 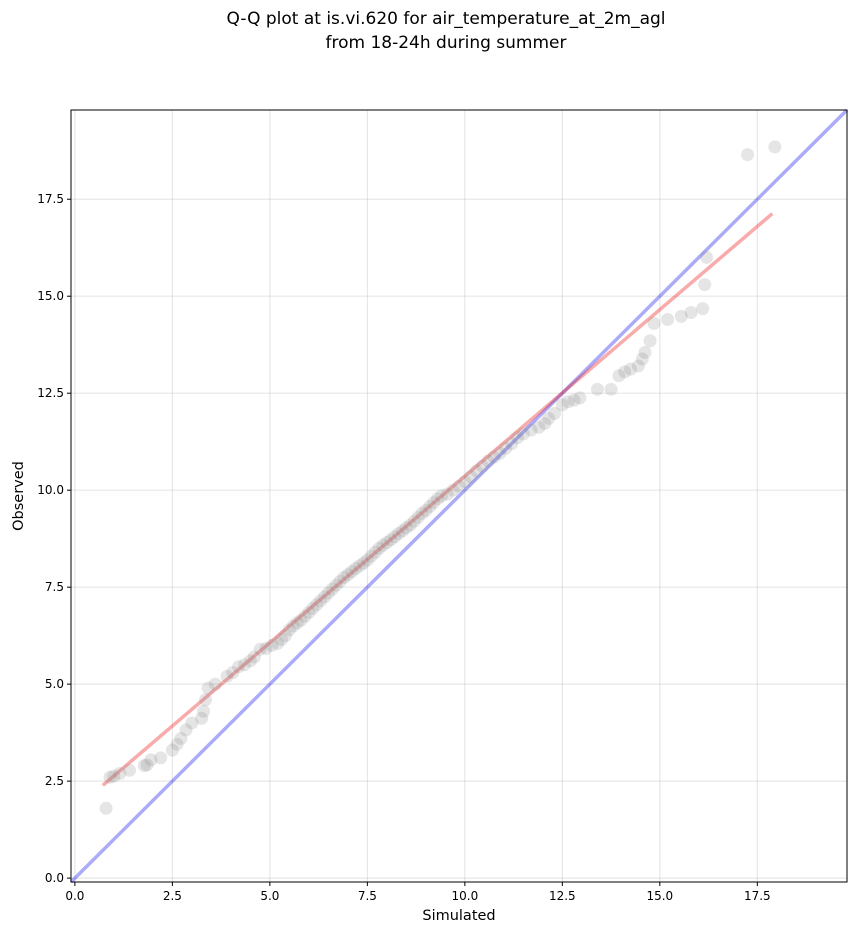 What do you see at coordinates (54, 781) in the screenshot?
I see `y-tick-label-1: 2.5` at bounding box center [54, 781].